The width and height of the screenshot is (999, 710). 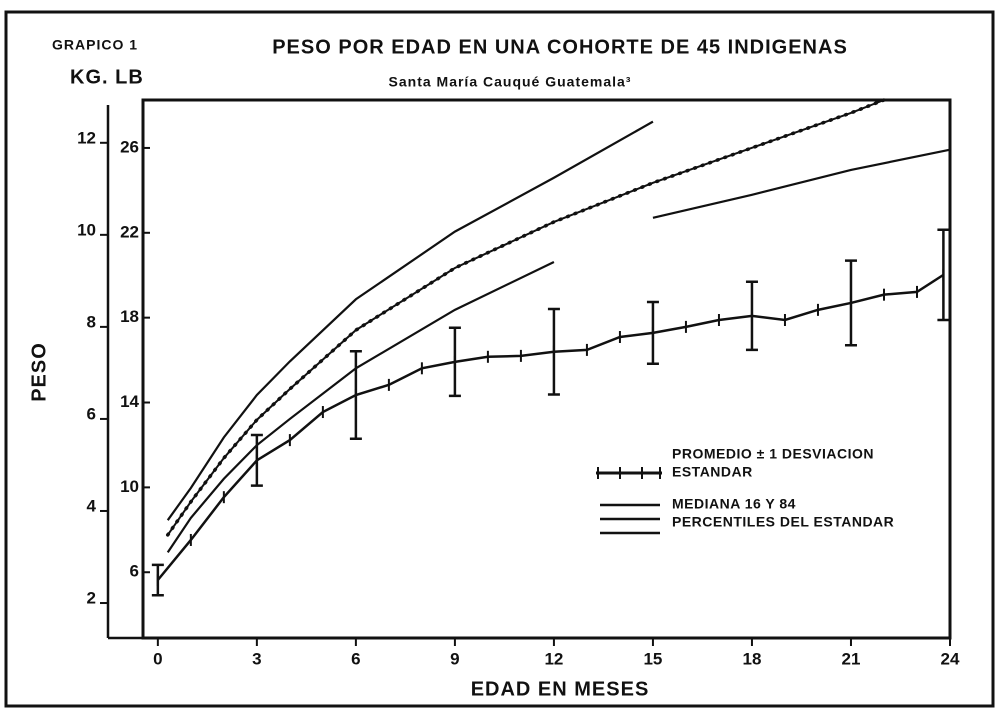 I want to click on units-label: KG. LB, so click(x=107, y=77).